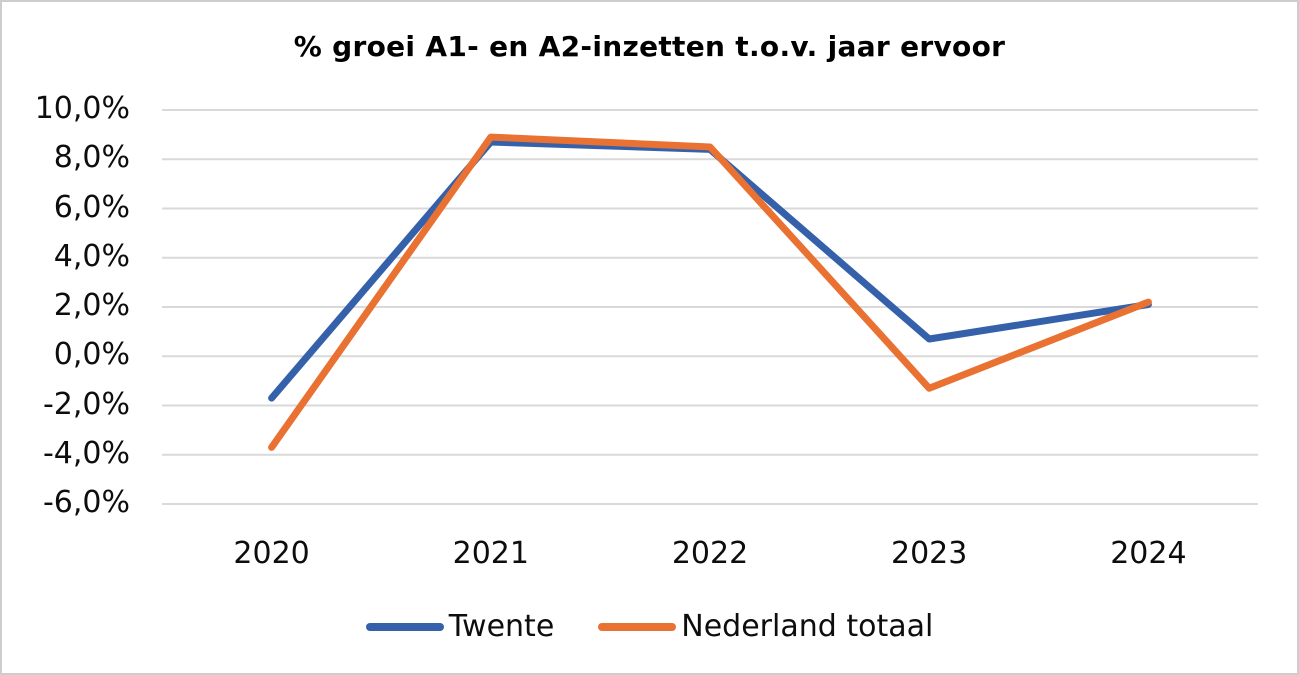  I want to click on y-tick-label: 0,0%, so click(91, 355).